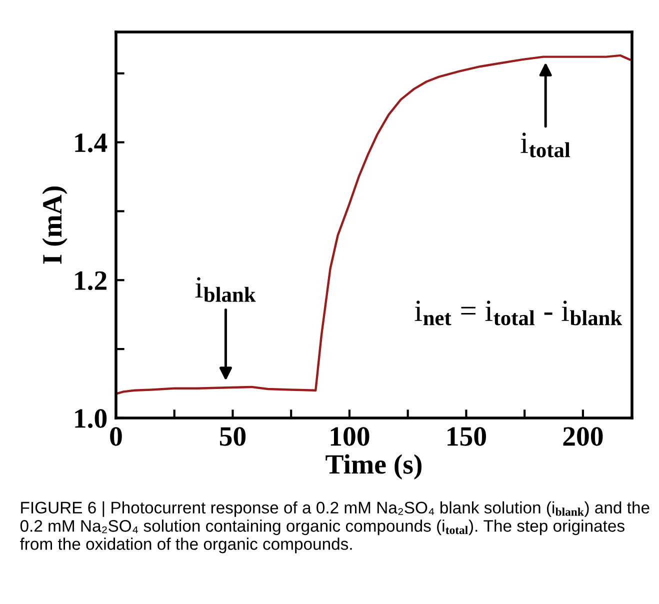 This screenshot has width=659, height=604. Describe the element at coordinates (91, 143) in the screenshot. I see `y-tick-label: 1.4` at that location.